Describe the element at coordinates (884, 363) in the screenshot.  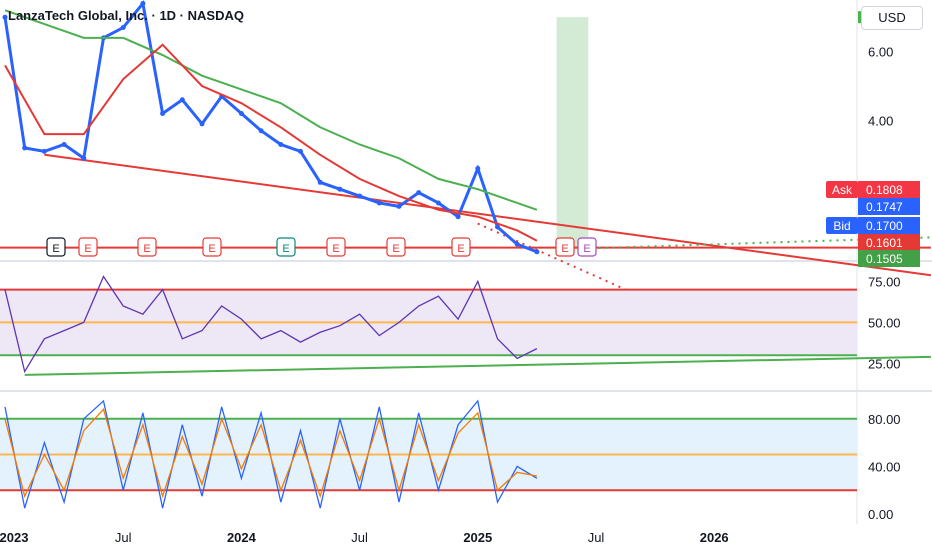
I see `rsi-tick-label: 25.00` at that location.